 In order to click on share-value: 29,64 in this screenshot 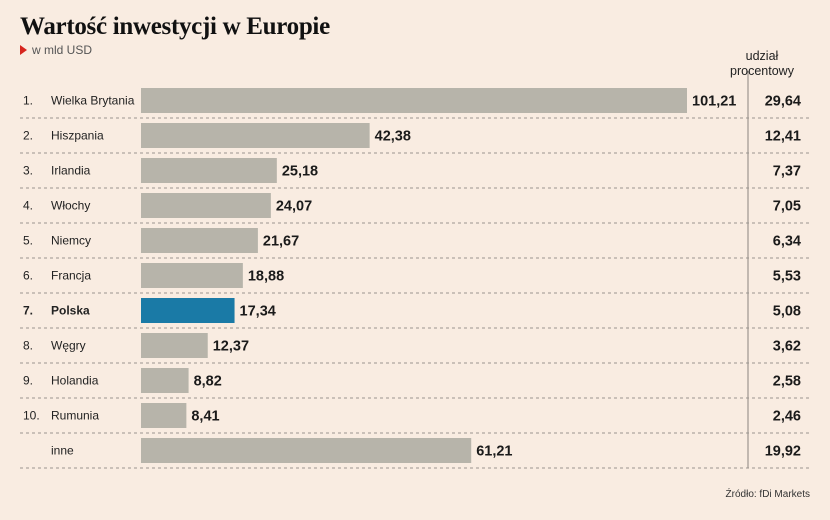, I will do `click(783, 102)`.